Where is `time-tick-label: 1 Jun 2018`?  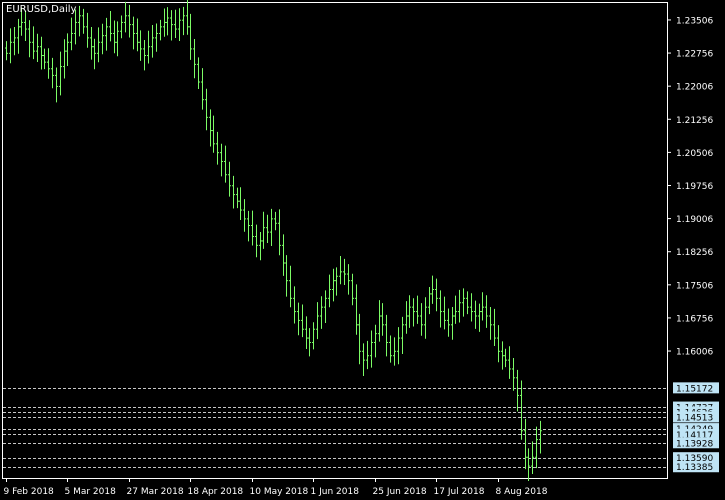
time-tick-label: 1 Jun 2018 is located at coordinates (335, 492).